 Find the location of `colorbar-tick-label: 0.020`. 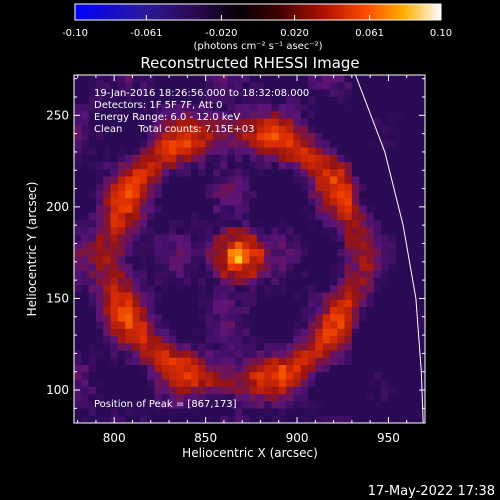

colorbar-tick-label: 0.020 is located at coordinates (294, 33).